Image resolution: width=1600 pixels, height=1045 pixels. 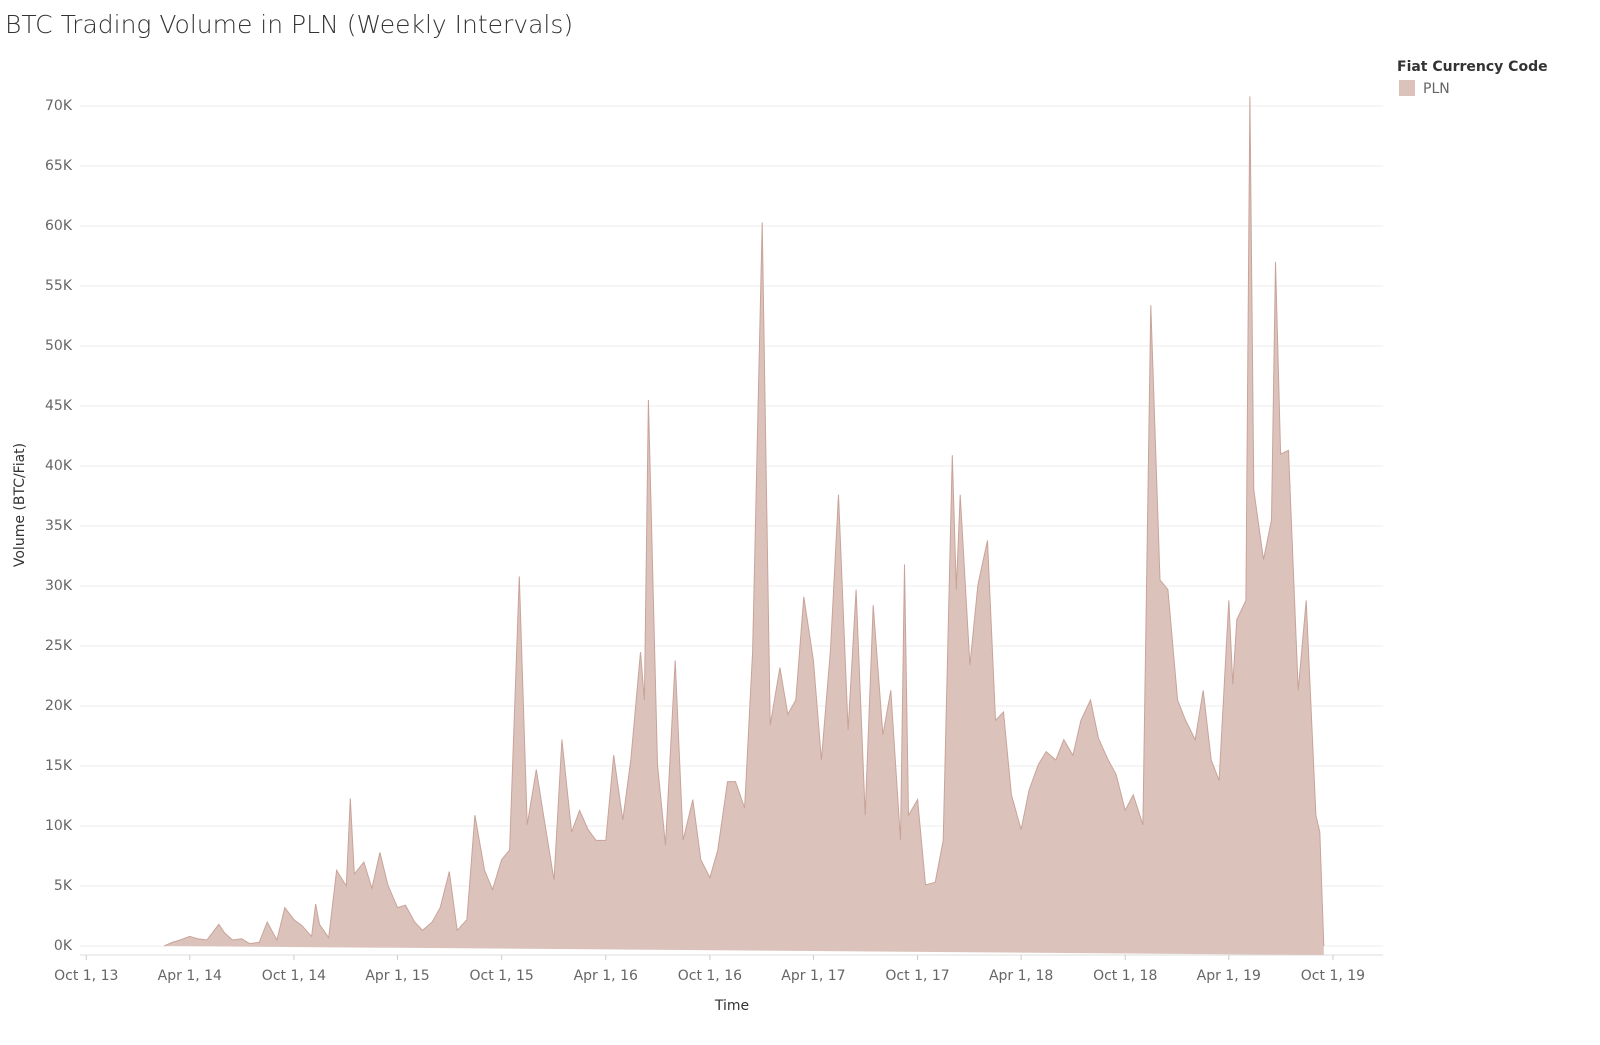 I want to click on legend-label: PLN, so click(x=1436, y=89).